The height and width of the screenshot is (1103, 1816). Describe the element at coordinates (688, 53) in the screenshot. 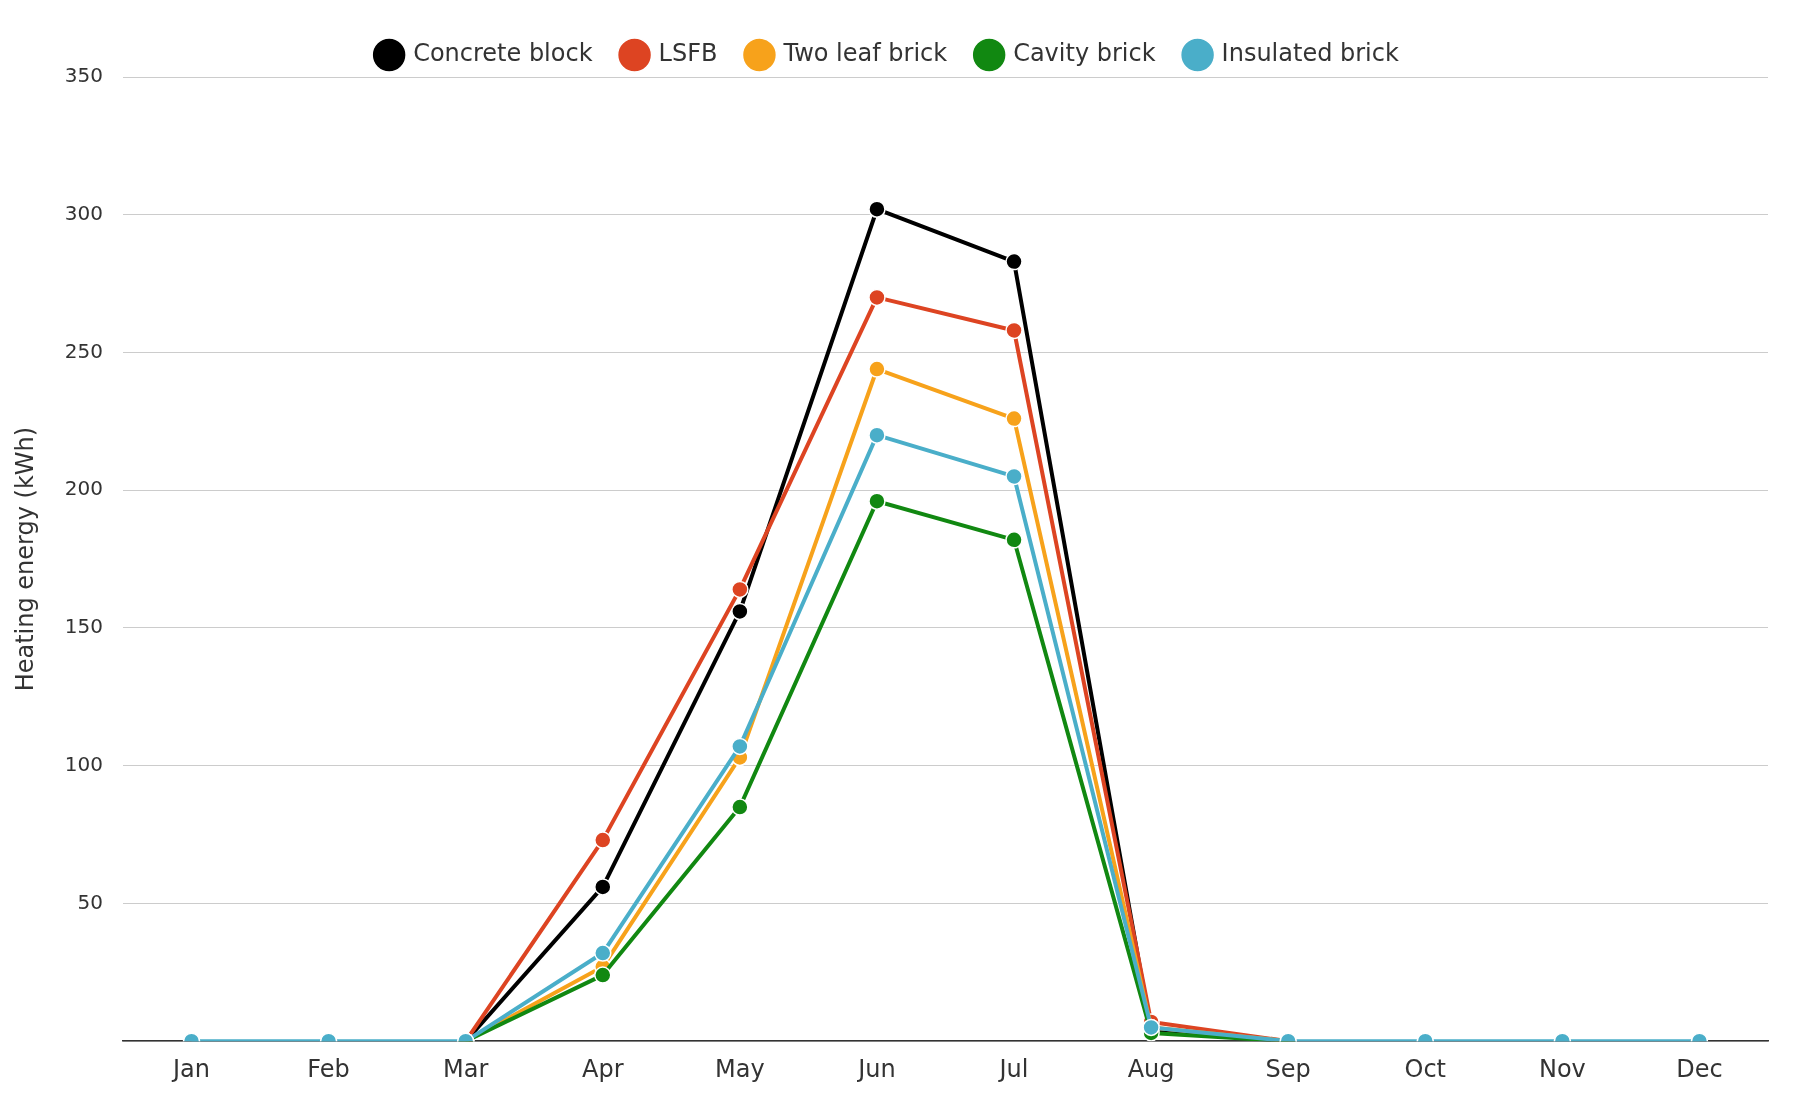

I see `legend-label: LSFB` at that location.